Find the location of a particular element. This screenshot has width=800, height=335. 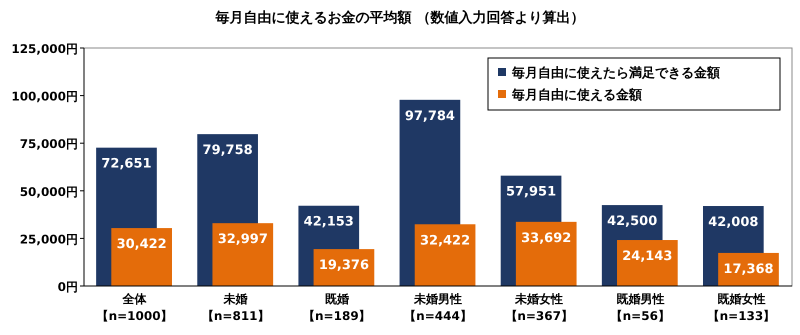

data-label: 32,422 is located at coordinates (445, 240).